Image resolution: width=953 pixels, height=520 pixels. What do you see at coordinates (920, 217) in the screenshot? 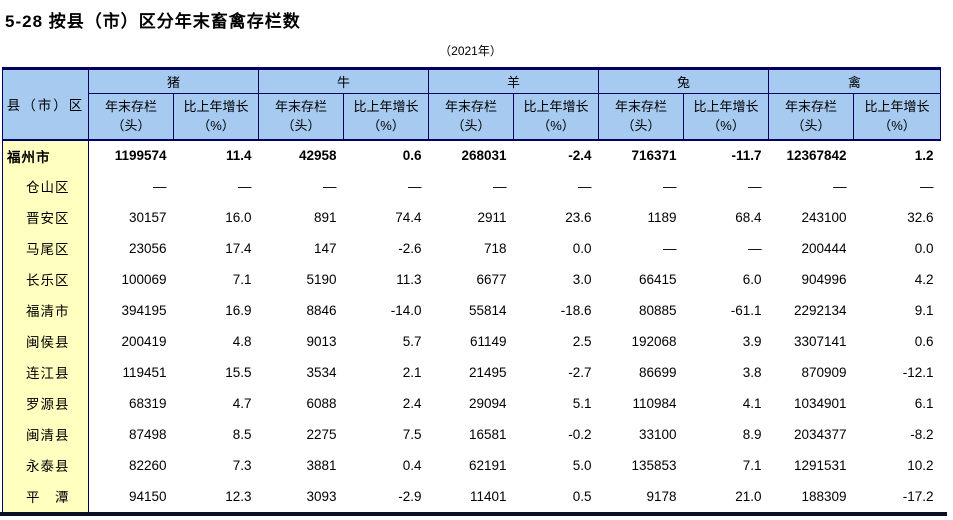
I see `value-cell: 32.6` at bounding box center [920, 217].